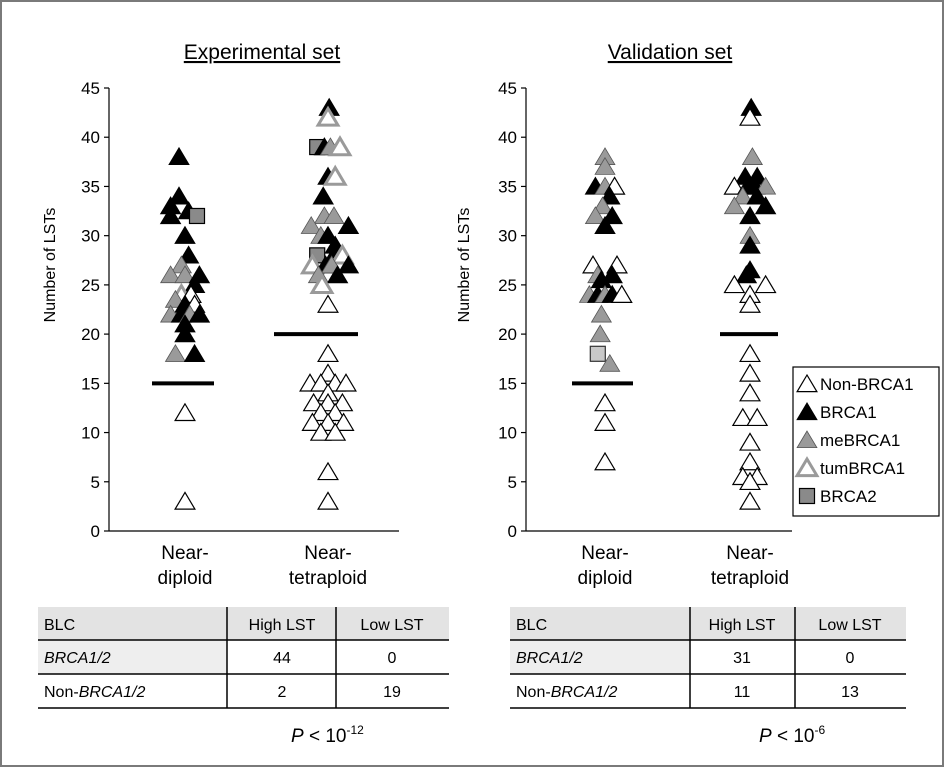 This screenshot has width=944, height=770. What do you see at coordinates (742, 658) in the screenshot?
I see `table-cell: 31` at bounding box center [742, 658].